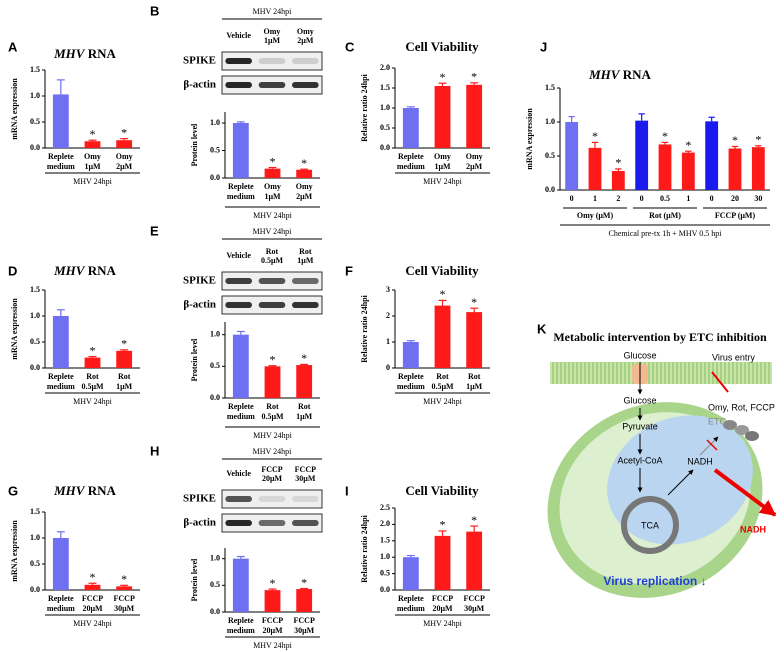  What do you see at coordinates (717, 421) in the screenshot?
I see `label: ETC` at bounding box center [717, 421].